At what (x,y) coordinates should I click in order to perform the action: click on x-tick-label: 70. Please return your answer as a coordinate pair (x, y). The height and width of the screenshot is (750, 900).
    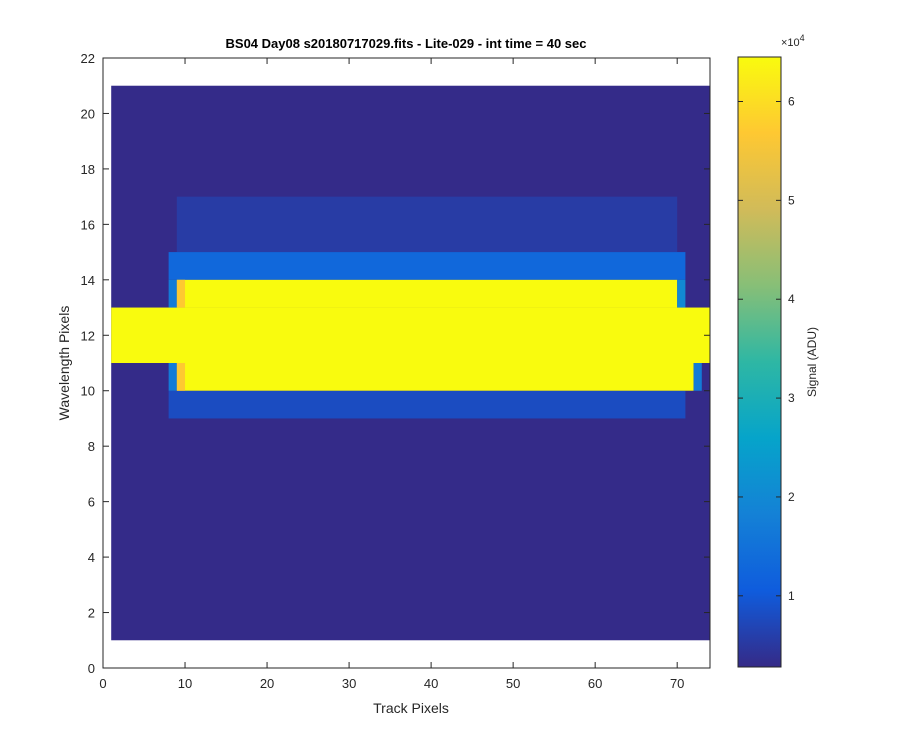
    Looking at the image, I should click on (677, 683).